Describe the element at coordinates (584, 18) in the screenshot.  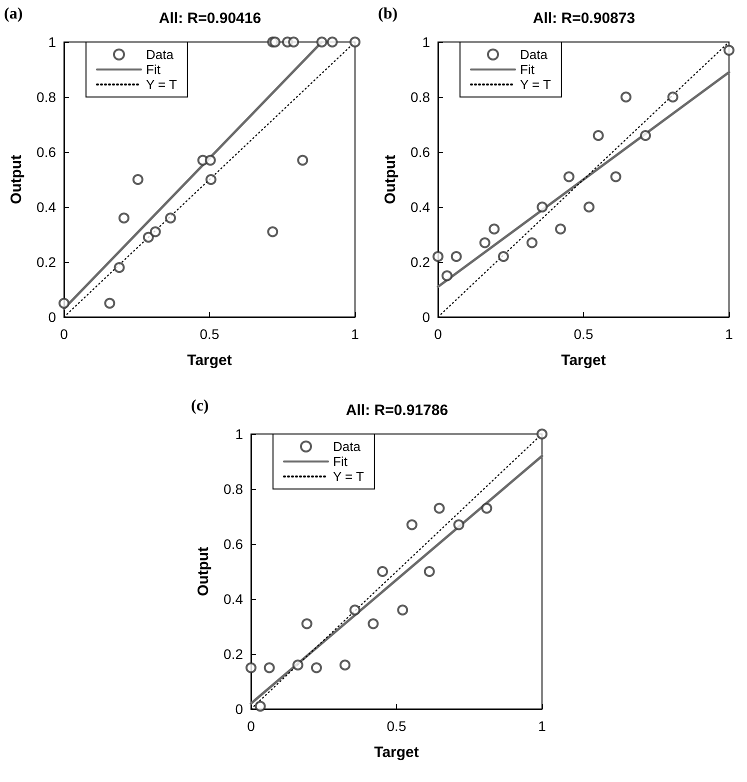
I see `chart-title: All: R=0.90873` at that location.